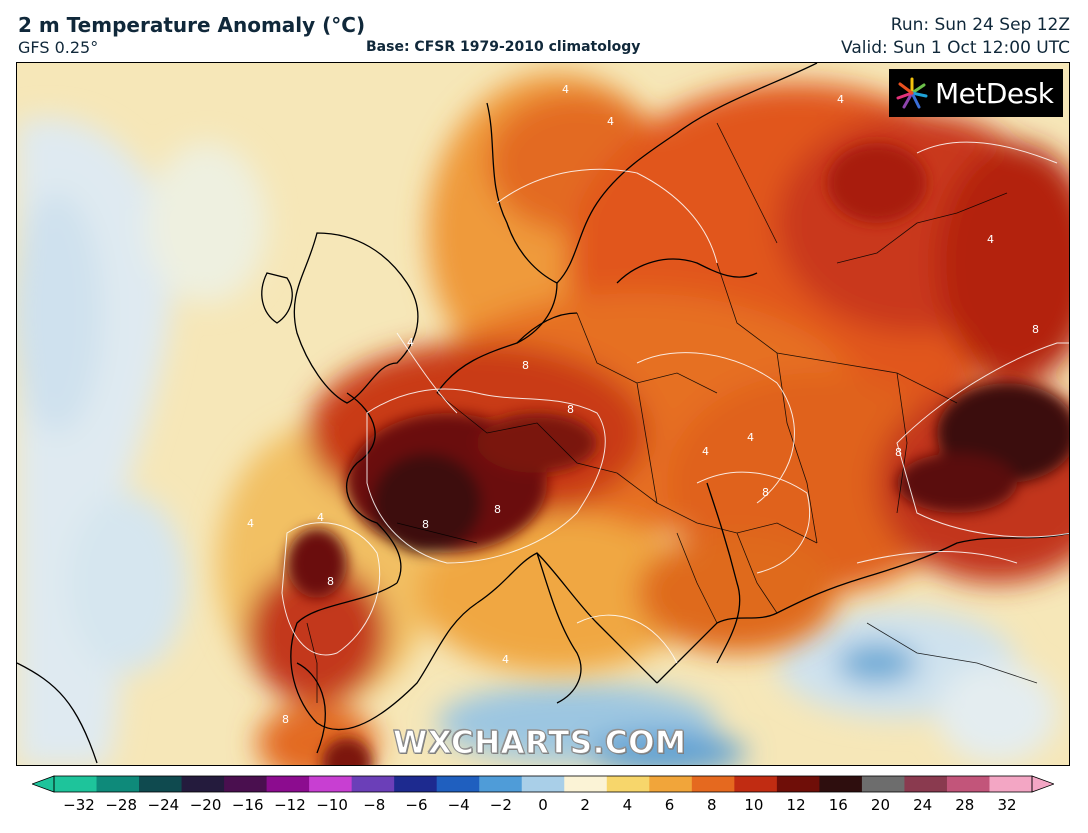 This screenshot has height=833, width=1088. Describe the element at coordinates (205, 805) in the screenshot. I see `colorbar-tick-label: −20` at that location.